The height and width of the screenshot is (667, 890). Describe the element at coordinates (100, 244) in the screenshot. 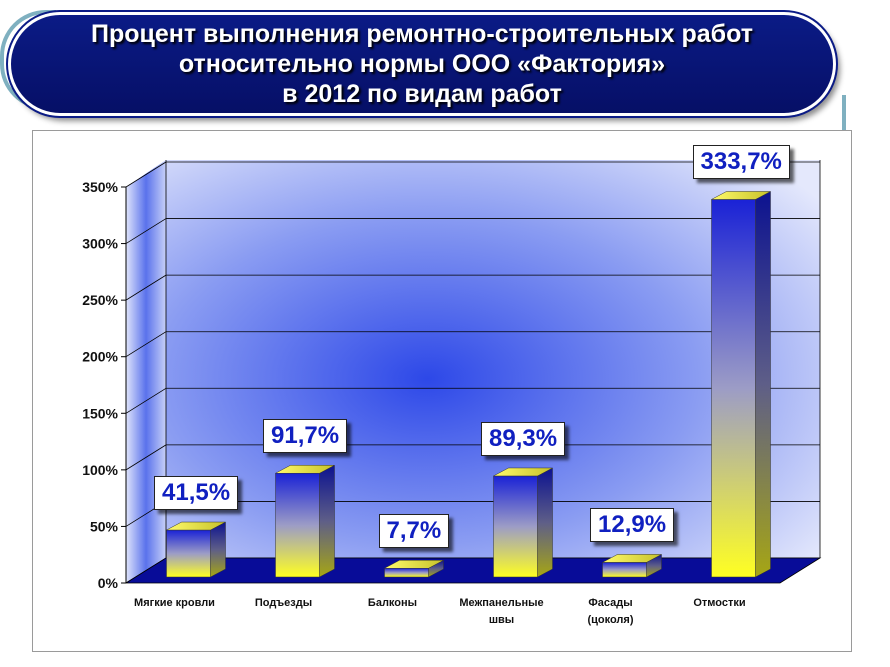

I see `y-tick-label: 300%` at that location.